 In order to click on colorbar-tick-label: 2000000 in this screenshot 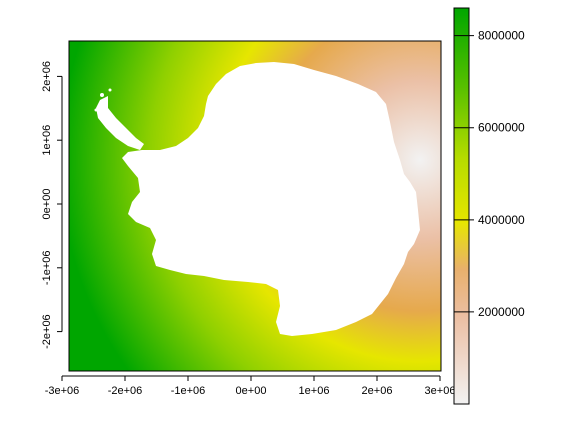, I will do `click(501, 312)`.